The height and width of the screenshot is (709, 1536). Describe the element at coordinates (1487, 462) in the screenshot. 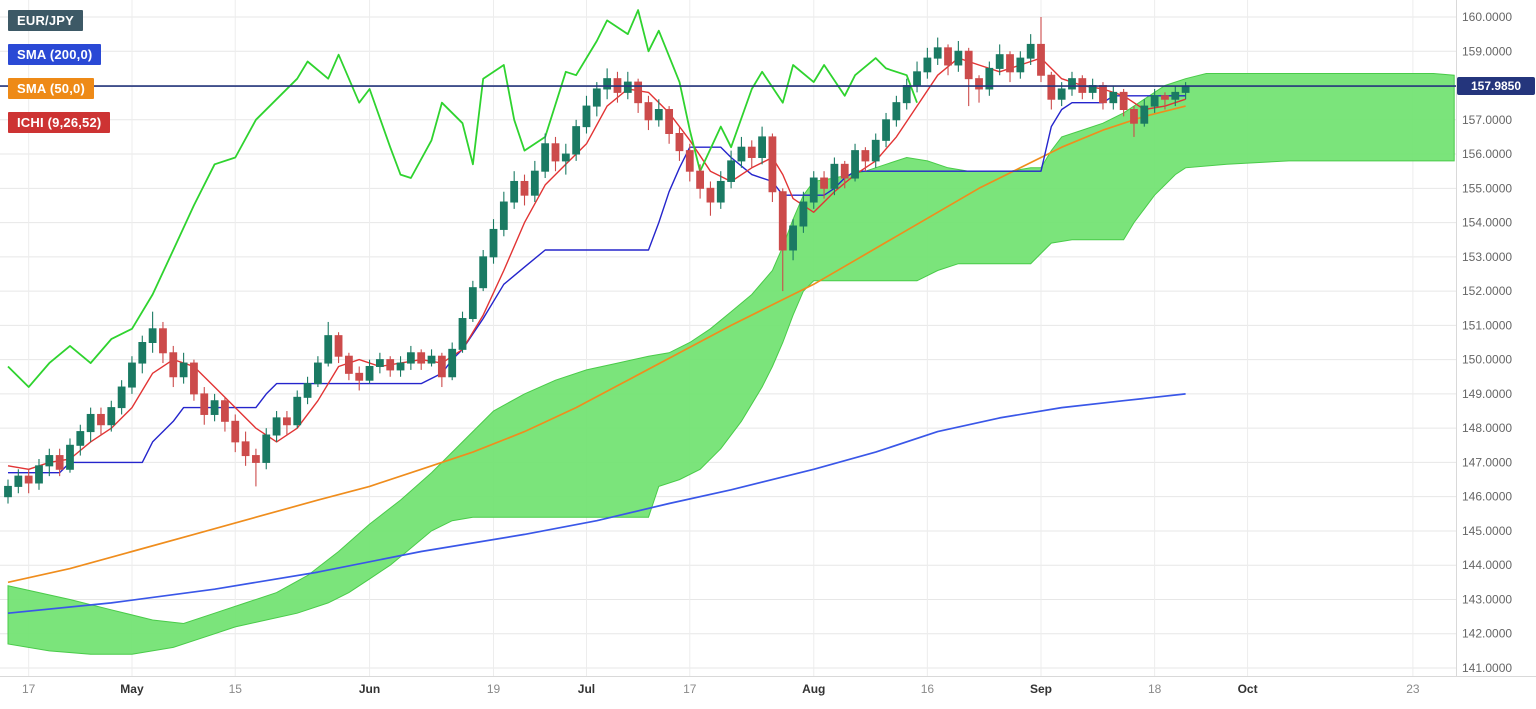

I see `svg-text: 147.0000` at that location.